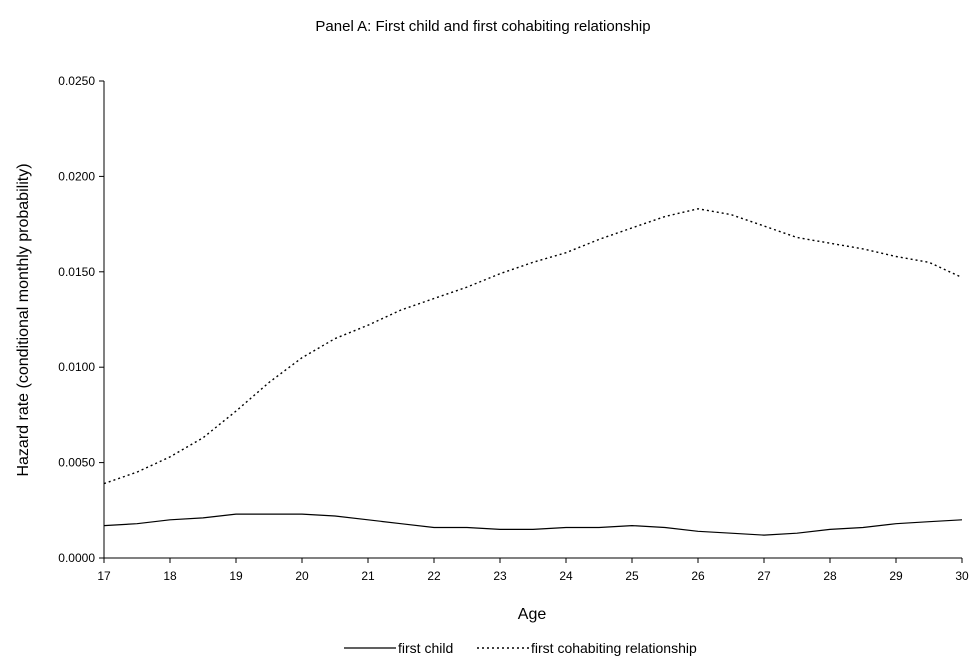  I want to click on x-tick-label: 22, so click(434, 576).